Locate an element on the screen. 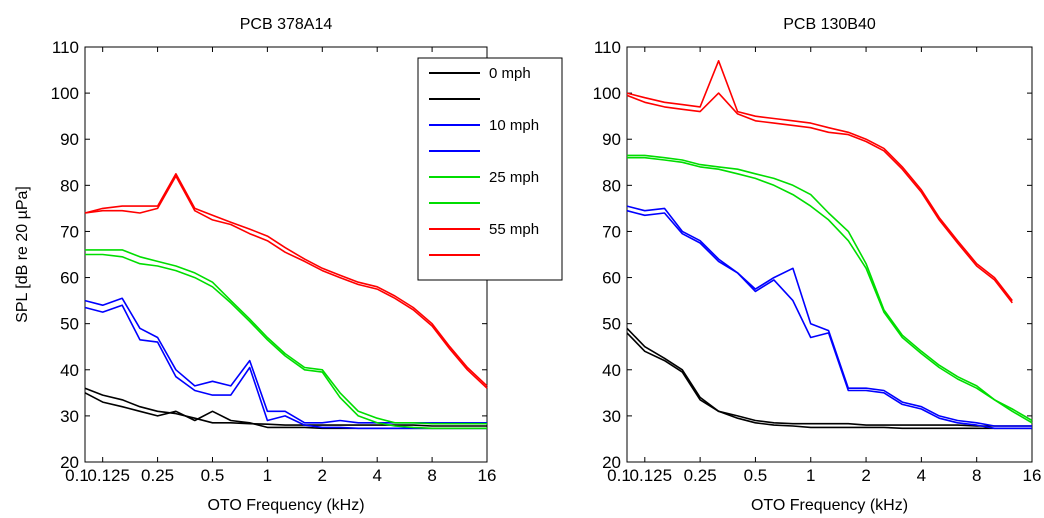  legend-label: 10 mph is located at coordinates (514, 125).